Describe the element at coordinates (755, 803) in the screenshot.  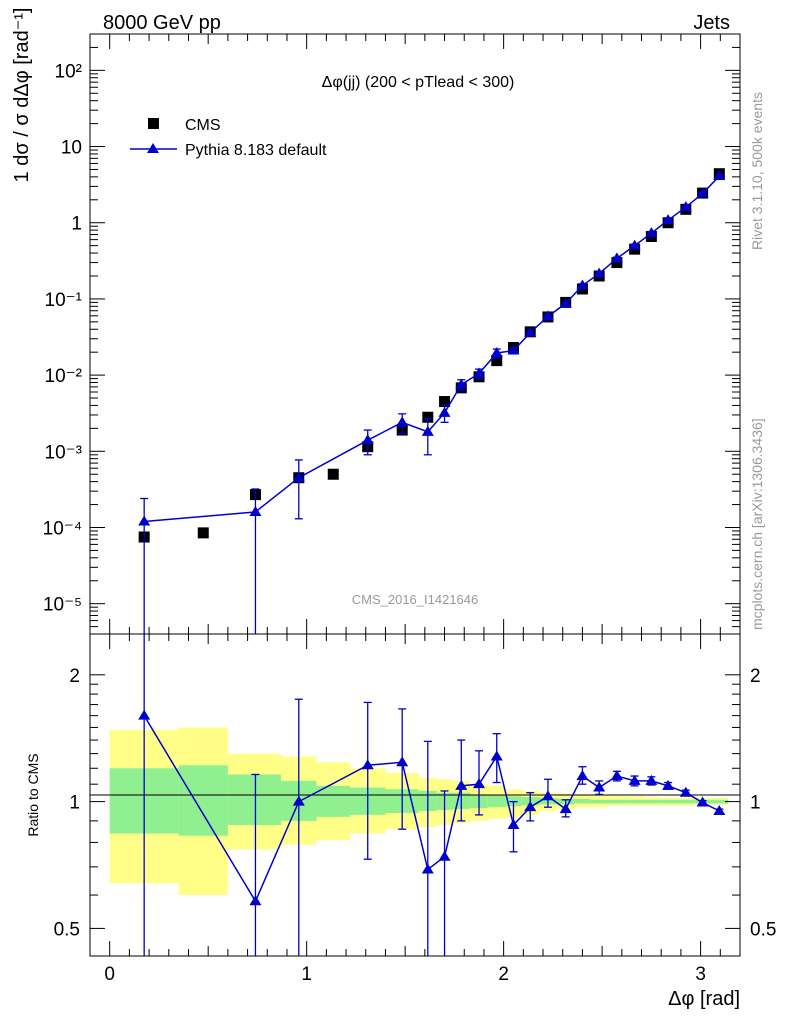
I see `ratio-y-tick-label-right: 1` at that location.